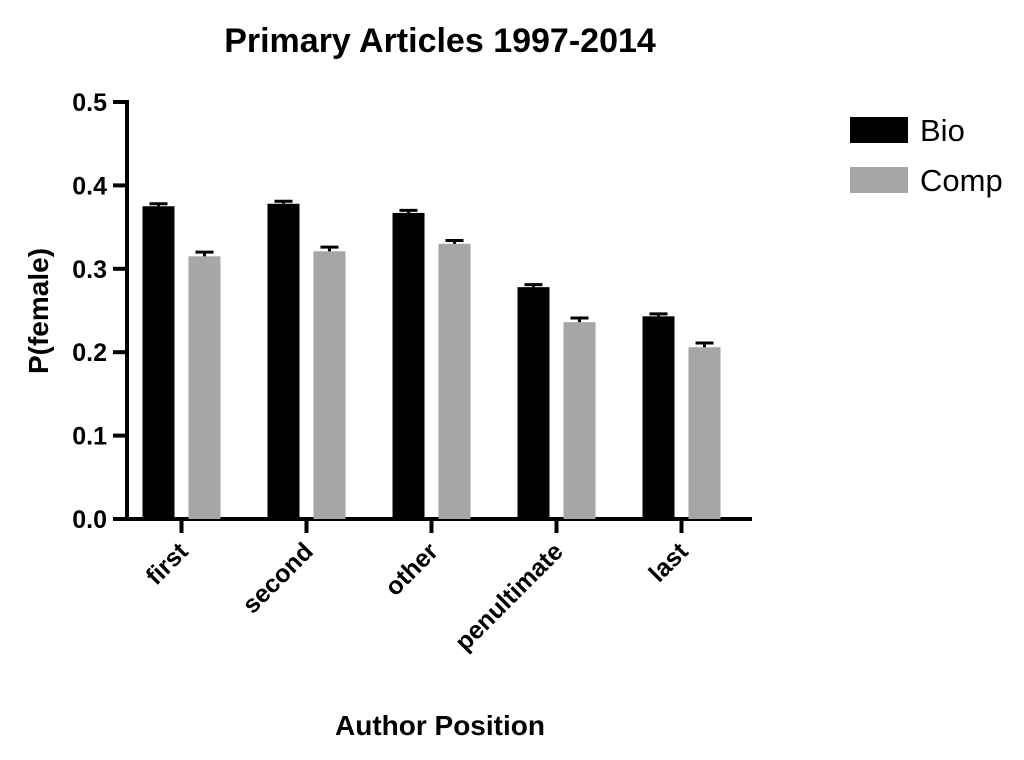  I want to click on bar-bio-last, so click(658, 417).